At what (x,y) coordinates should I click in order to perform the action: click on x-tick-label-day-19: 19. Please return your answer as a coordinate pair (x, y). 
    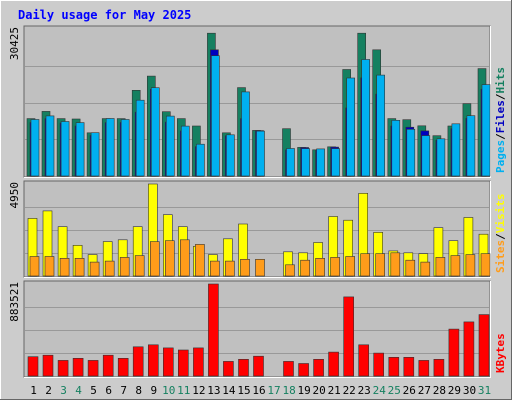
    Looking at the image, I should click on (303, 390).